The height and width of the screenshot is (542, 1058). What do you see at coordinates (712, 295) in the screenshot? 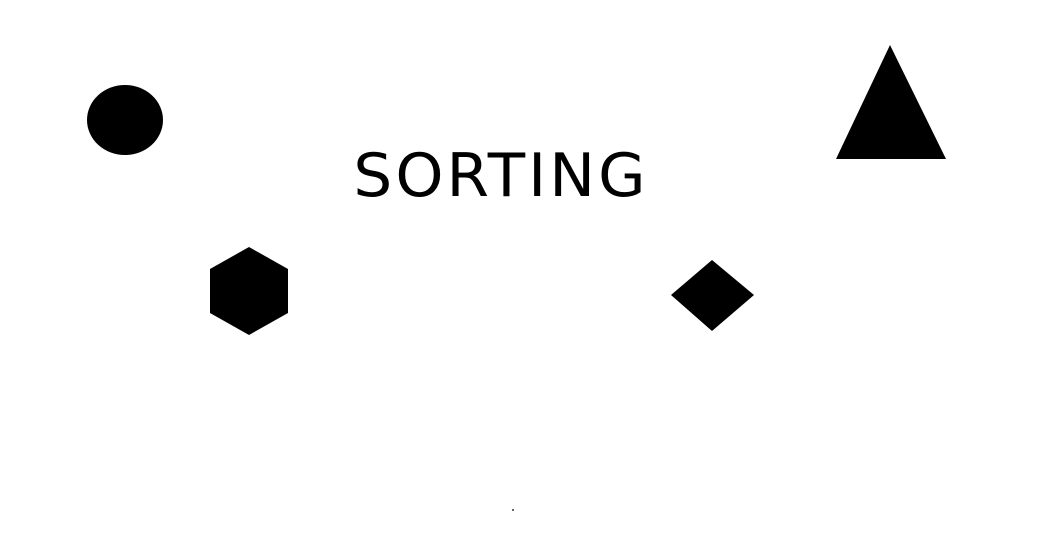
I see `diamond-icon` at bounding box center [712, 295].